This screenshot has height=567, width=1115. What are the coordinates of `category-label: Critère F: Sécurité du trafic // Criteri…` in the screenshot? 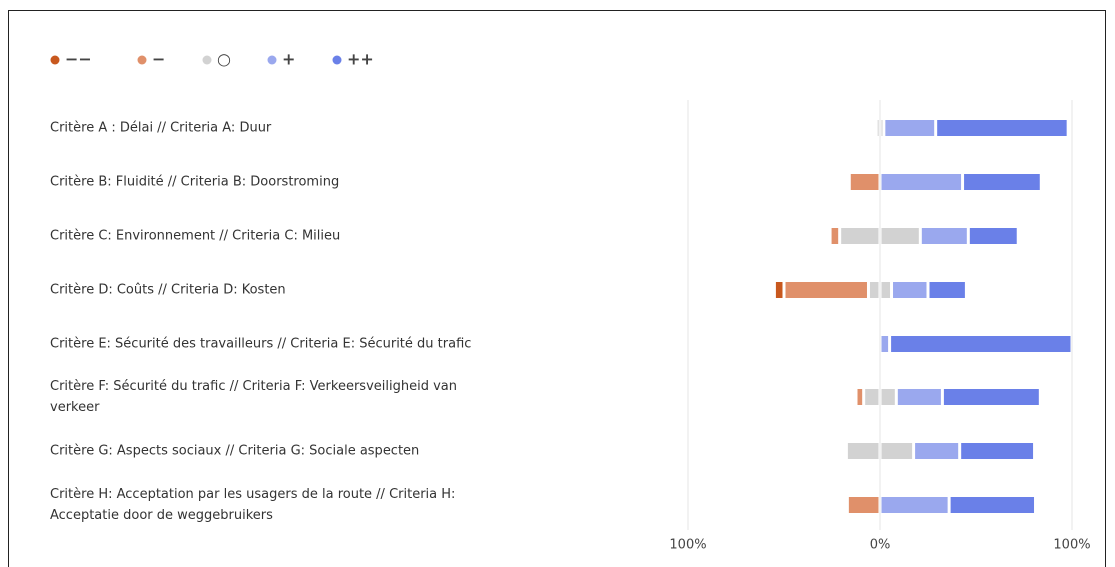 It's located at (253, 397).